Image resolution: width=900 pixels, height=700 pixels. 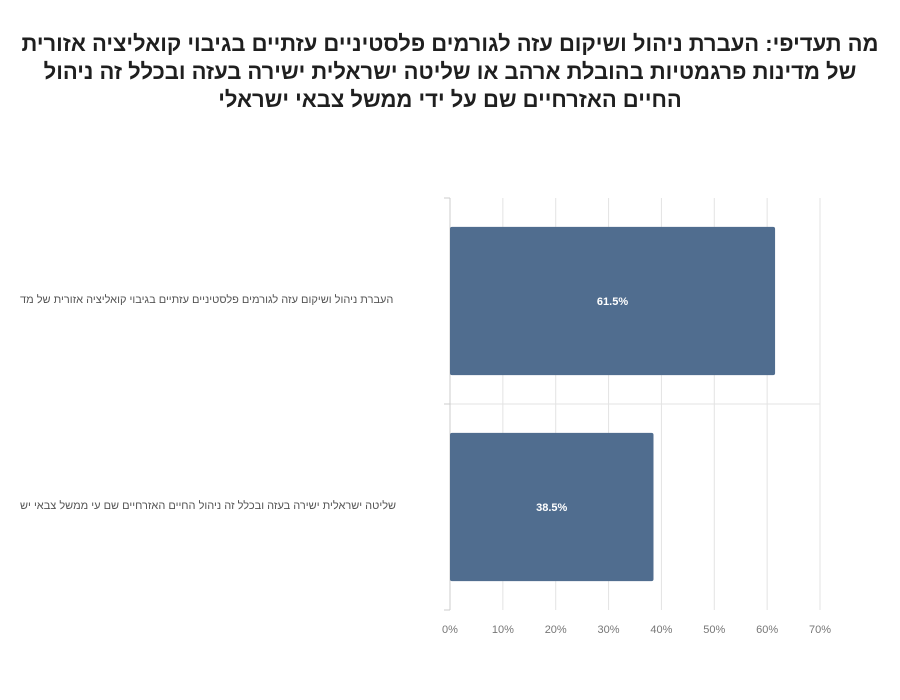 I want to click on x-tick-label: 30%, so click(x=609, y=630).